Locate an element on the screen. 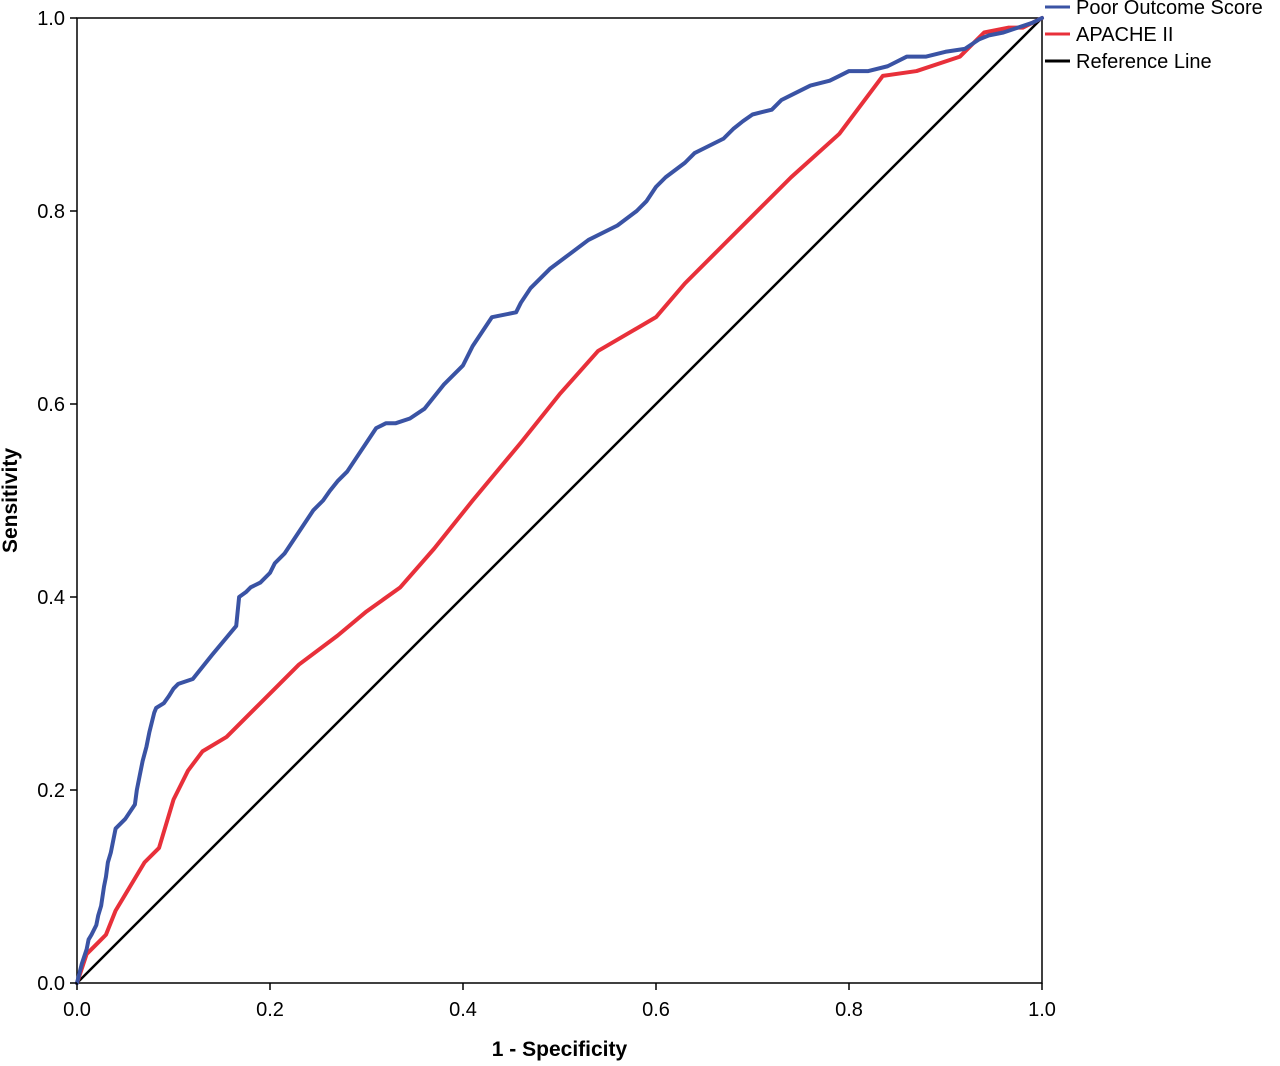 The image size is (1280, 1066). x-tick-label: 0.0 is located at coordinates (77, 1010).